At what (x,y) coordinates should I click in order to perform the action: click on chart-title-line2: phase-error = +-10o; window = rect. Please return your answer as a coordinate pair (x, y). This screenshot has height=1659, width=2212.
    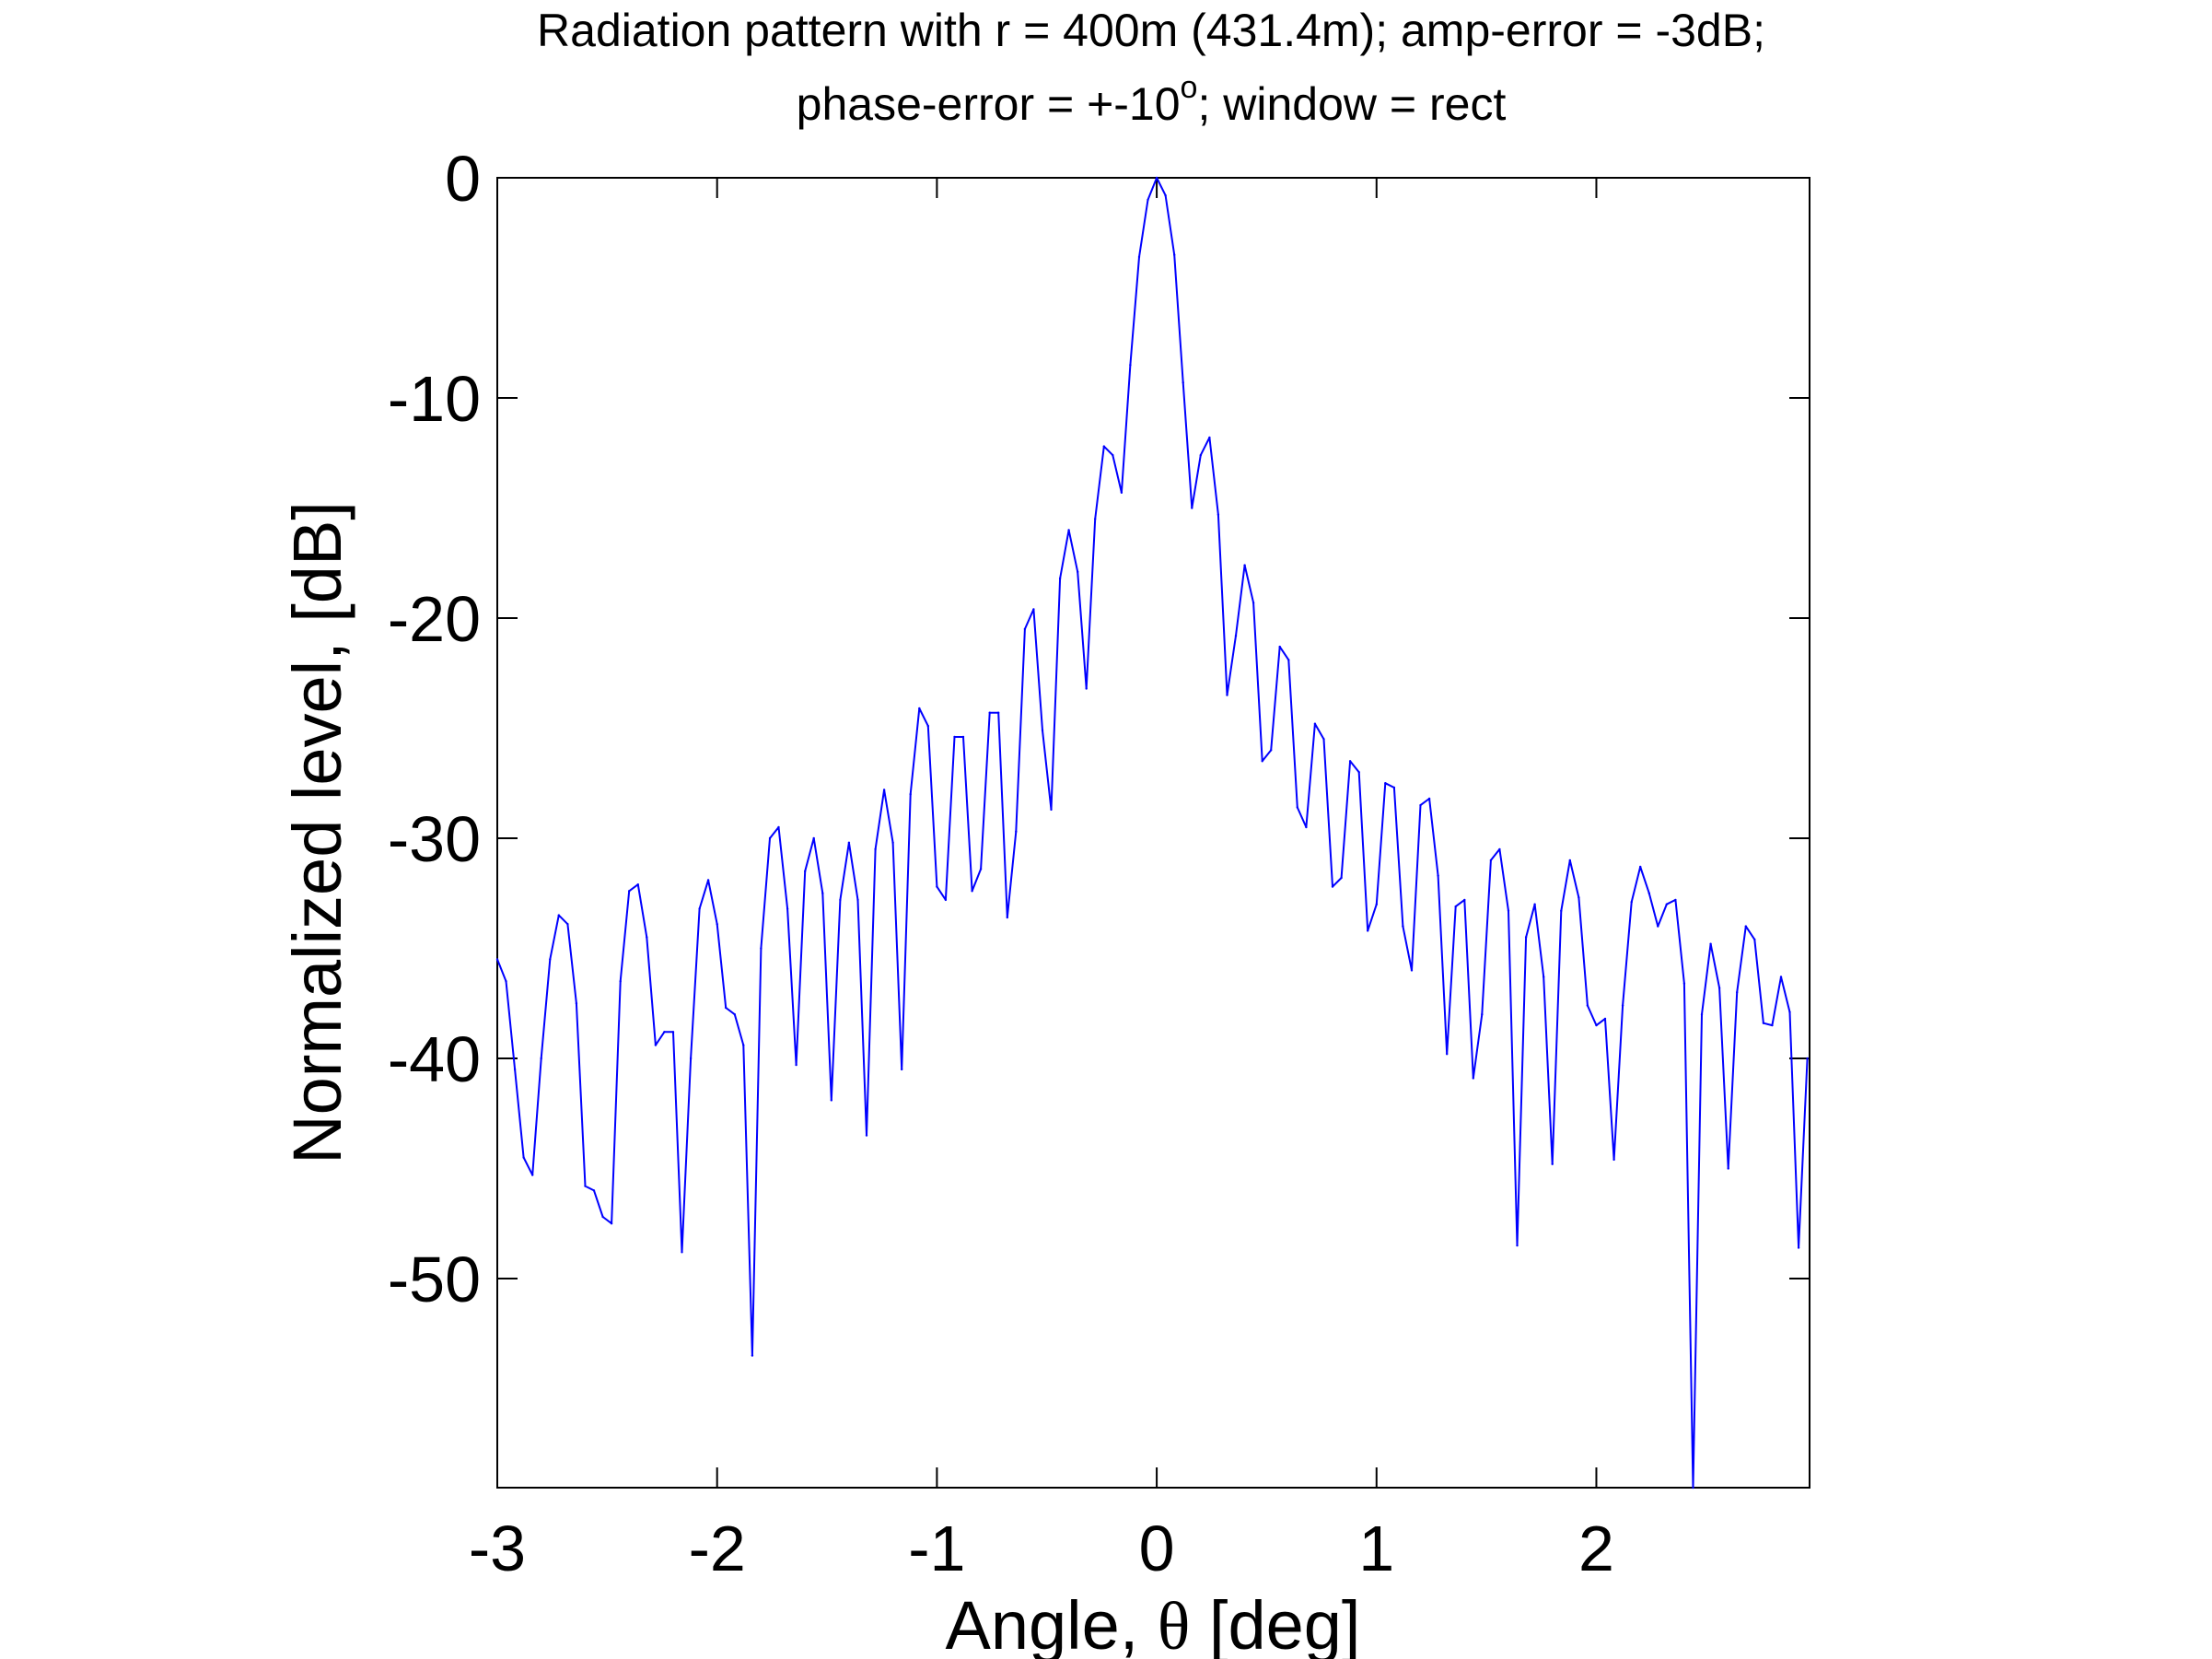
    Looking at the image, I should click on (1152, 100).